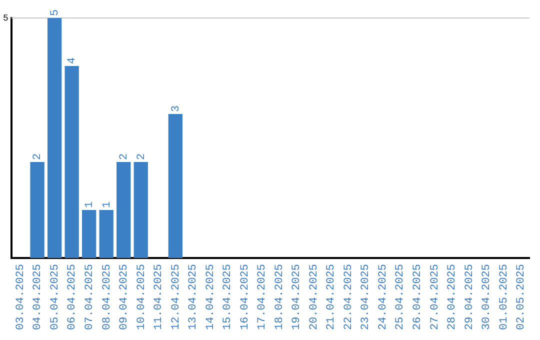  Describe the element at coordinates (332, 297) in the screenshot. I see `x-tick-label: 21.04.2025` at that location.